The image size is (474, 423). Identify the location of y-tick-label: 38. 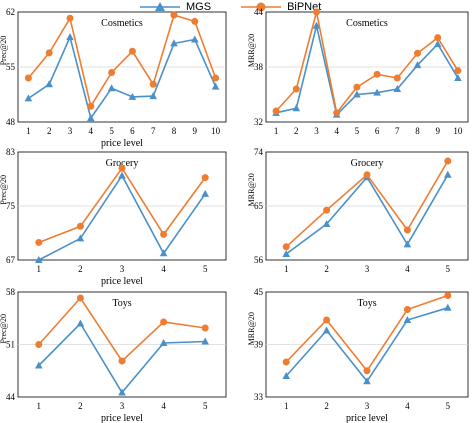
(259, 67).